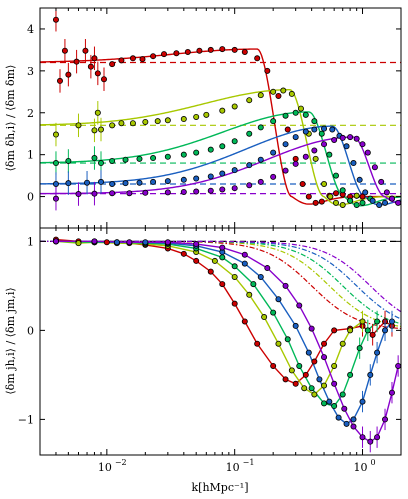  Describe the element at coordinates (30, 197) in the screenshot. I see `top-y-tick-label-0: 0` at that location.